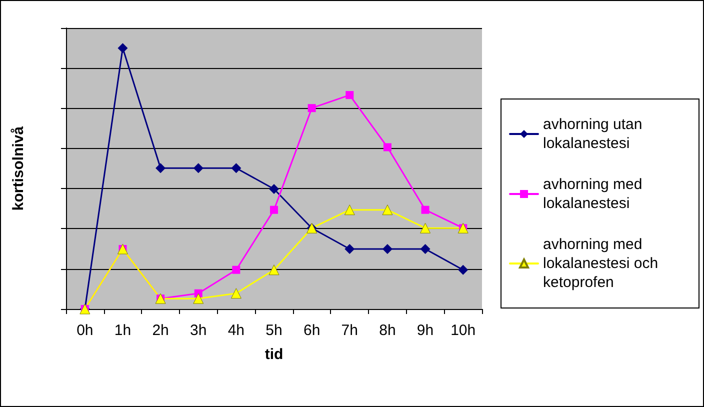 Image resolution: width=704 pixels, height=407 pixels. Describe the element at coordinates (236, 330) in the screenshot. I see `x-tick-label: 4h` at that location.